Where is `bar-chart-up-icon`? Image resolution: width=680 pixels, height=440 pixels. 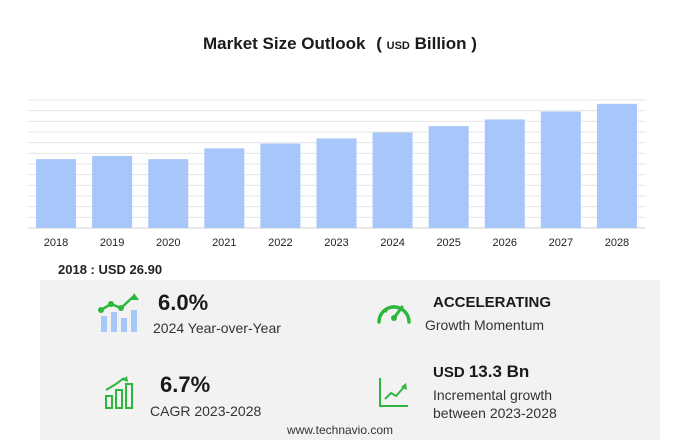
bar-chart-up-icon is located at coordinates (119, 392).